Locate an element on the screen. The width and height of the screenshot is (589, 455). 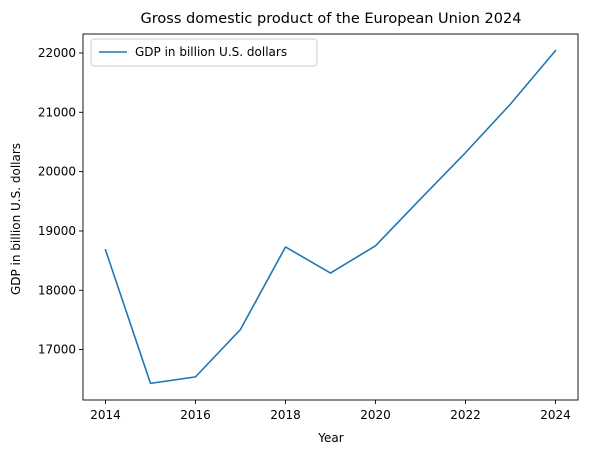
legend-box is located at coordinates (204, 52).